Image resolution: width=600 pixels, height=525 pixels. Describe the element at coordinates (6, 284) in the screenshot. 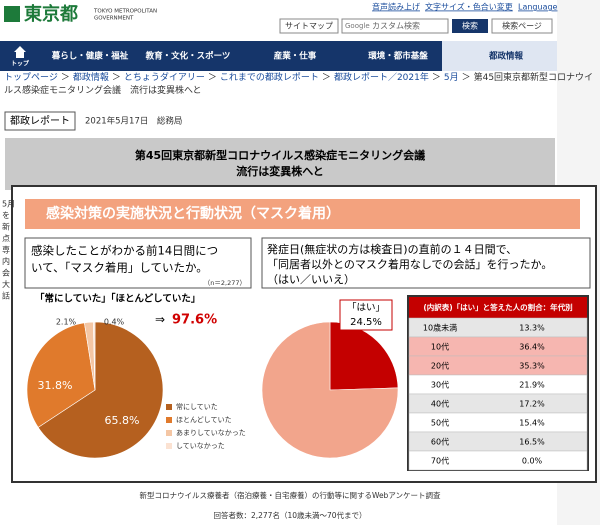

I see `cut-text: 大` at that location.